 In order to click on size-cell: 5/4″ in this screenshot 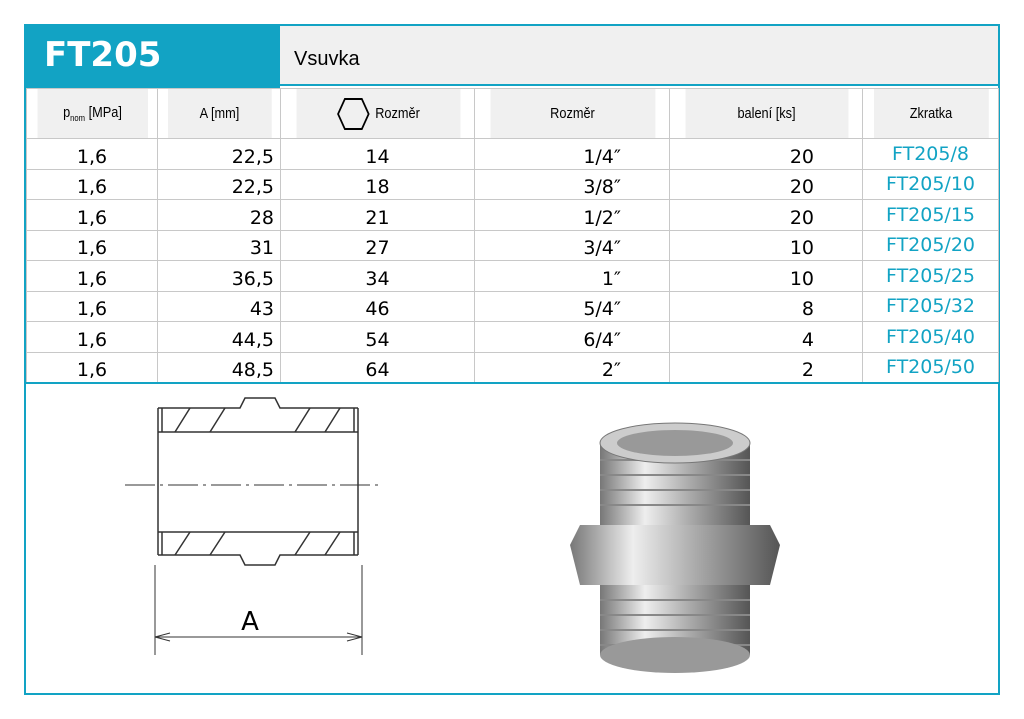, I will do `click(572, 306)`.